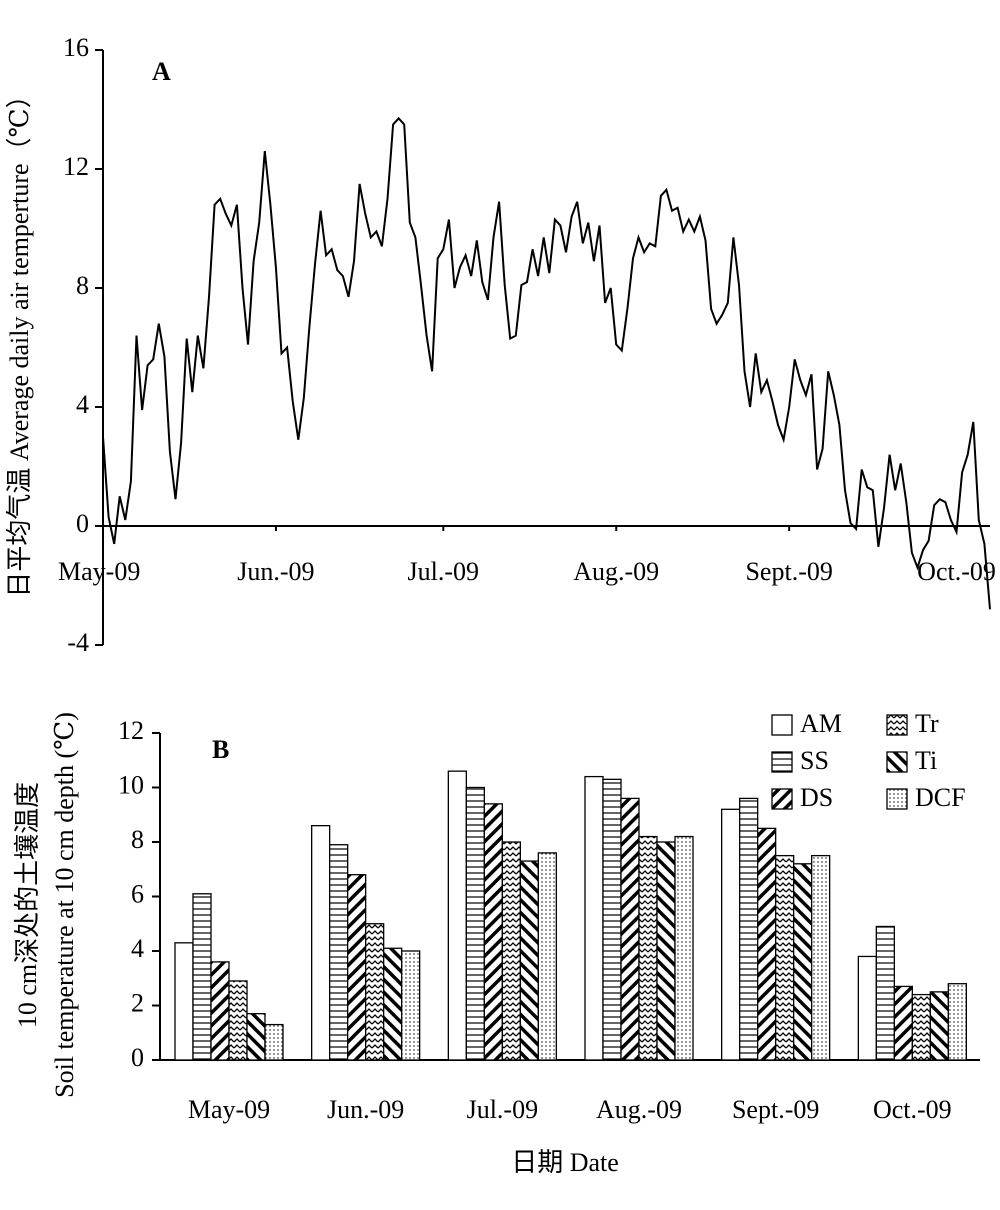 The width and height of the screenshot is (1000, 1210). Describe the element at coordinates (137, 1002) in the screenshot. I see `y-tick-label: 2` at that location.